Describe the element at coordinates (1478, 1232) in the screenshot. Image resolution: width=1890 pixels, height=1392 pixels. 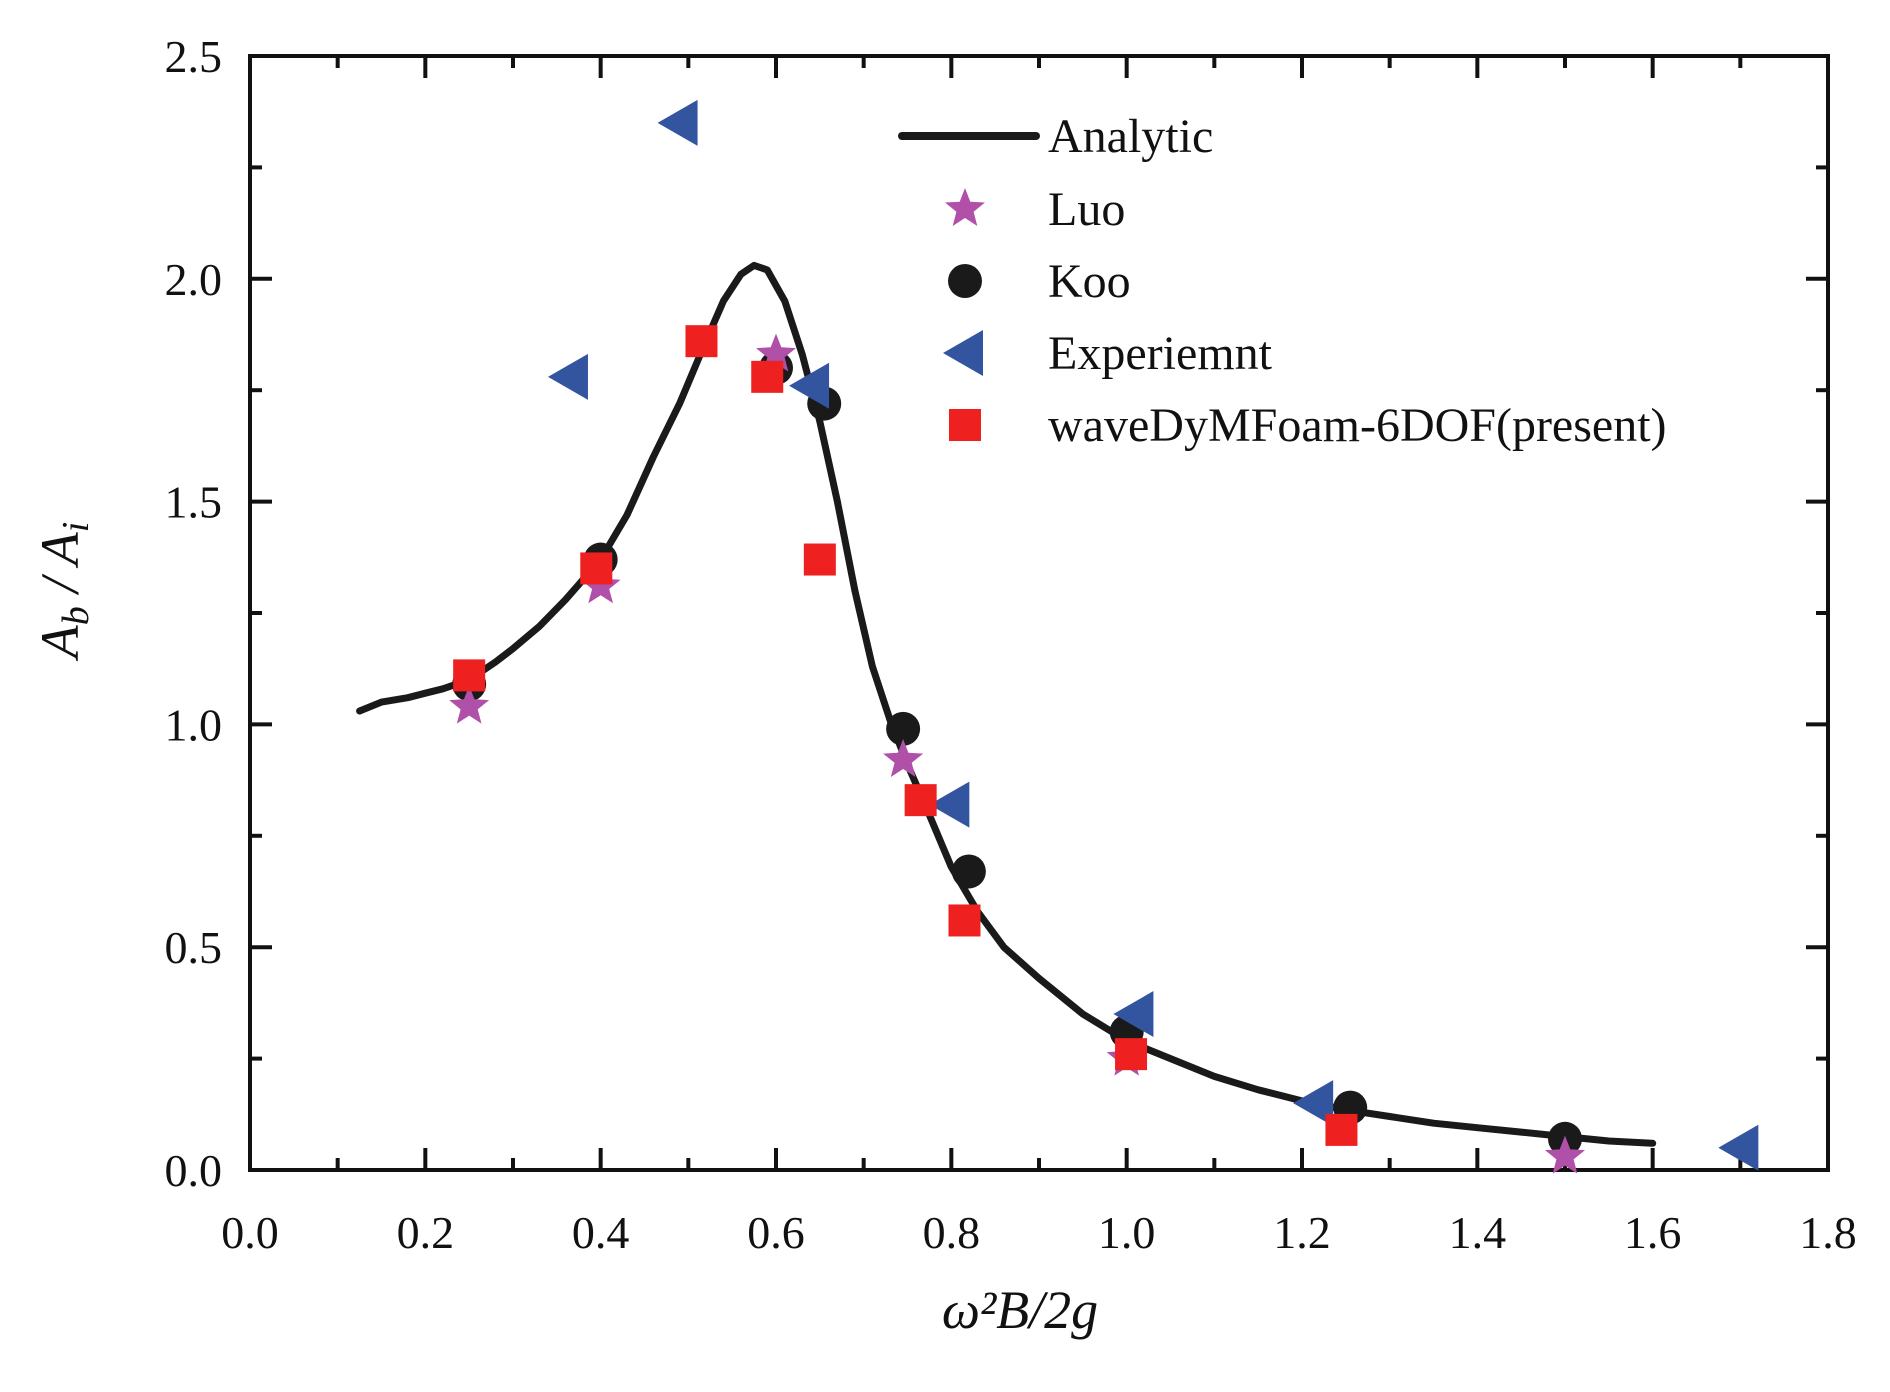
I see `x-tick-label: 1.4` at that location.